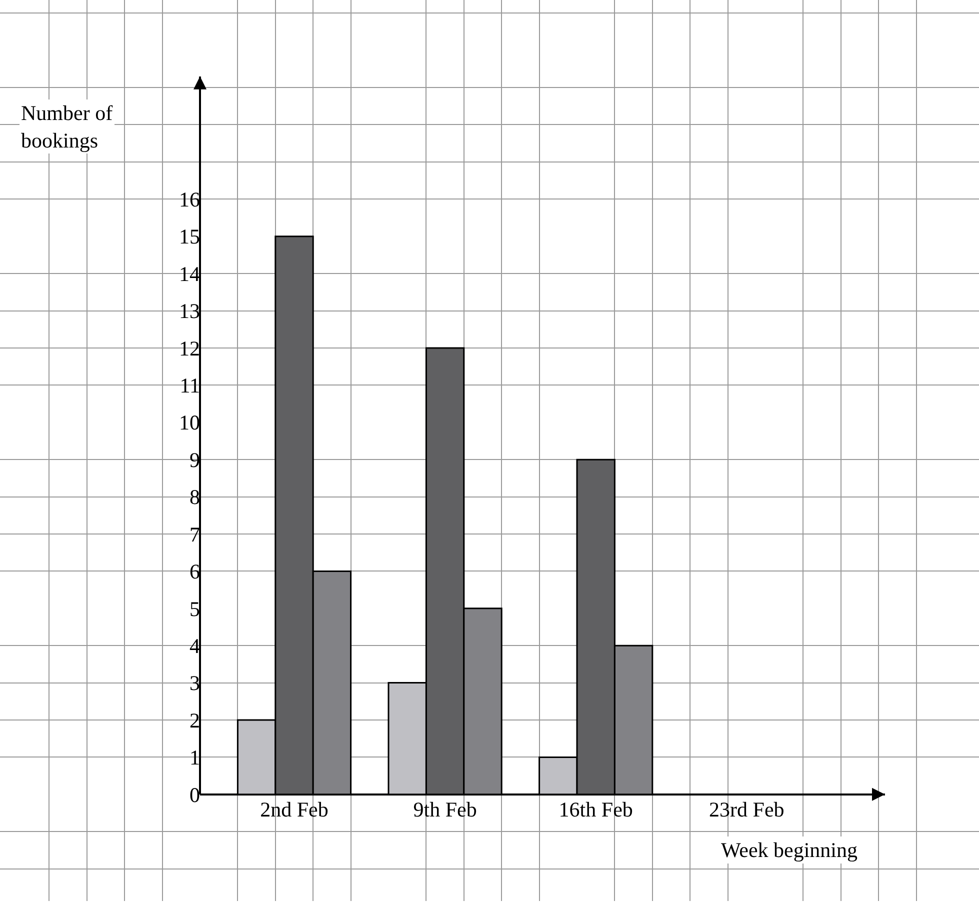  Describe the element at coordinates (189, 274) in the screenshot. I see `y-tick-label: 14` at that location.